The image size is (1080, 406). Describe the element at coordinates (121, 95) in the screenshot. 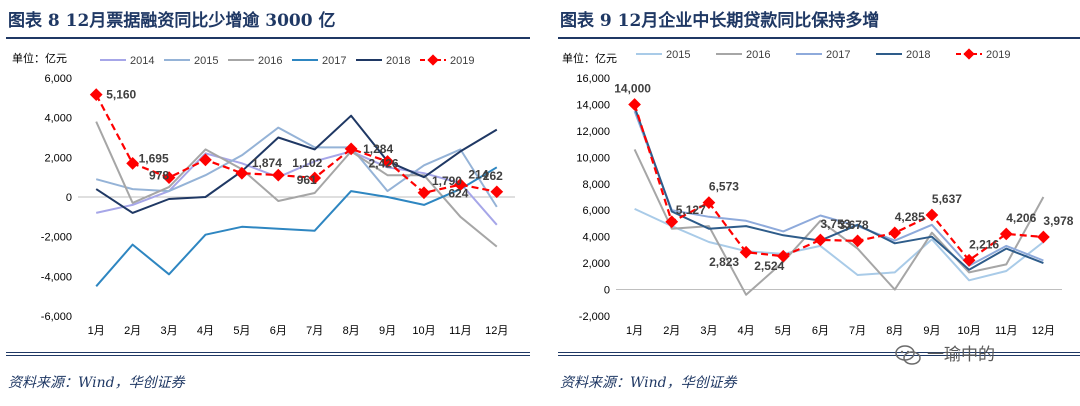

I see `data-label: 5,160` at that location.